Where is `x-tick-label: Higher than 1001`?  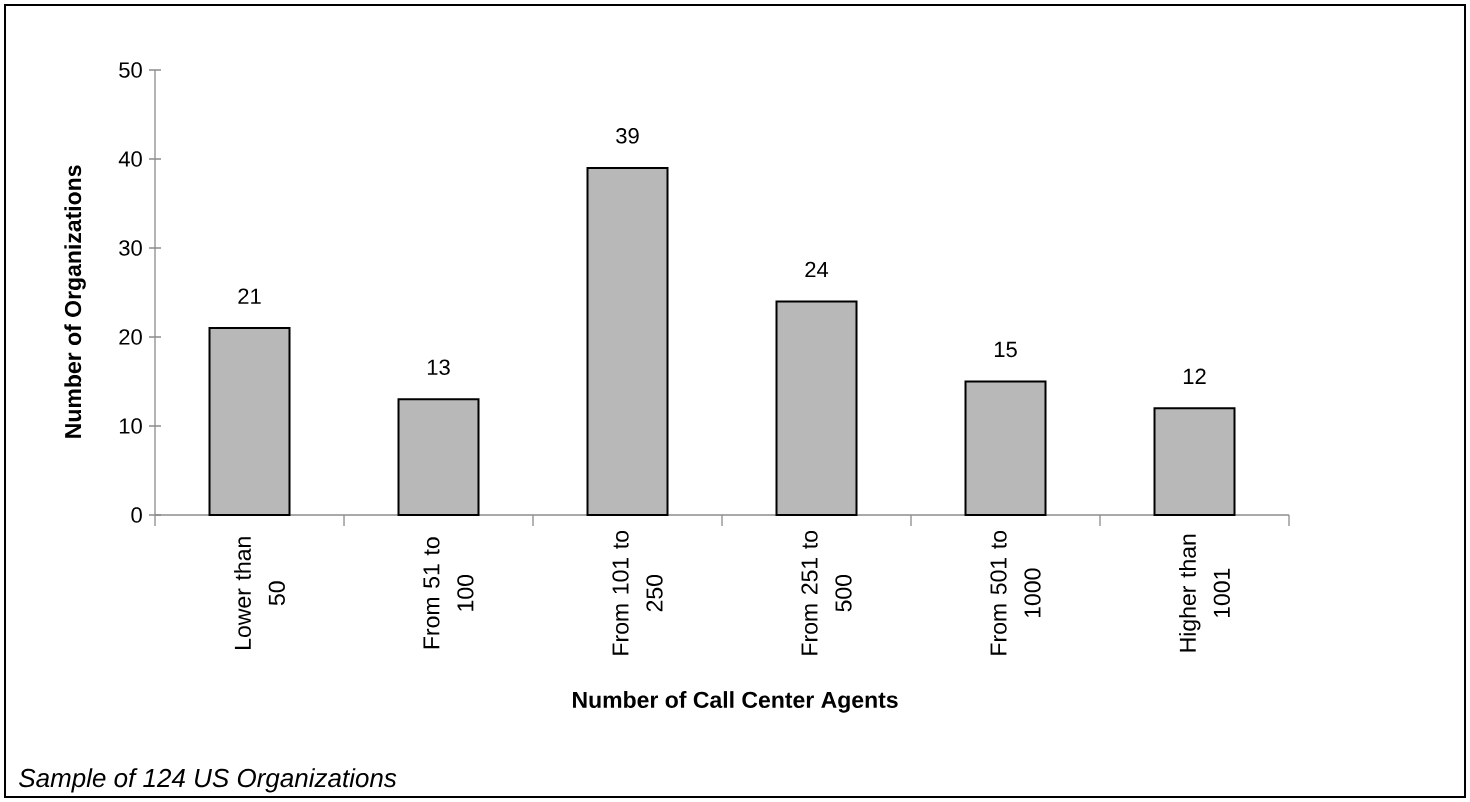 x-tick-label: Higher than 1001 is located at coordinates (1204, 593).